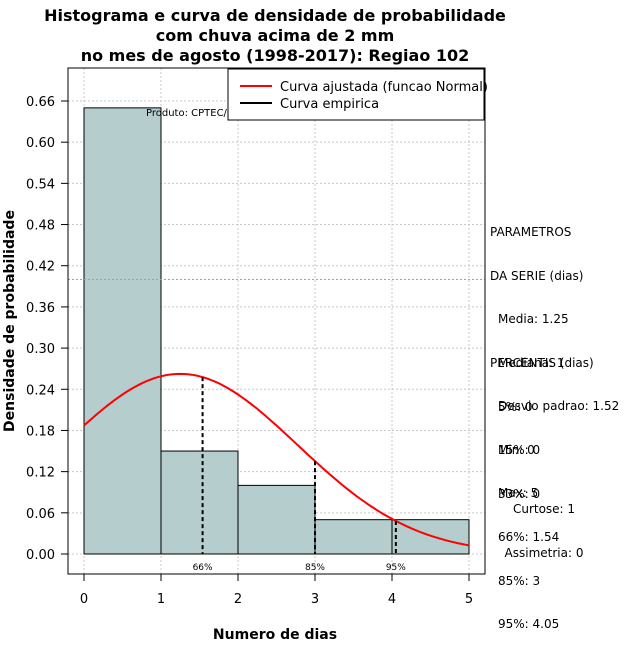 This screenshot has width=640, height=660. Describe the element at coordinates (40, 102) in the screenshot. I see `y-tick-label: 0.66` at that location.